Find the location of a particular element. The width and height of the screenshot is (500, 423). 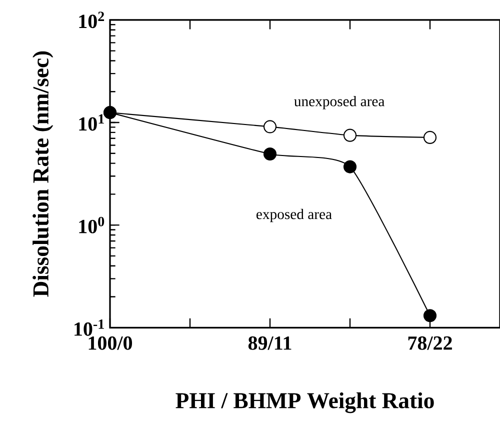

x-tick-label: 78/22 is located at coordinates (430, 343).